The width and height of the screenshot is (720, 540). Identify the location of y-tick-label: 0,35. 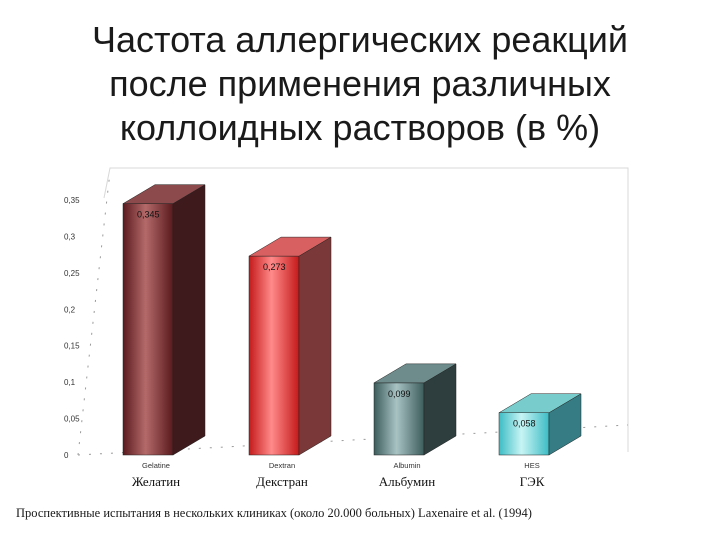
(72, 200).